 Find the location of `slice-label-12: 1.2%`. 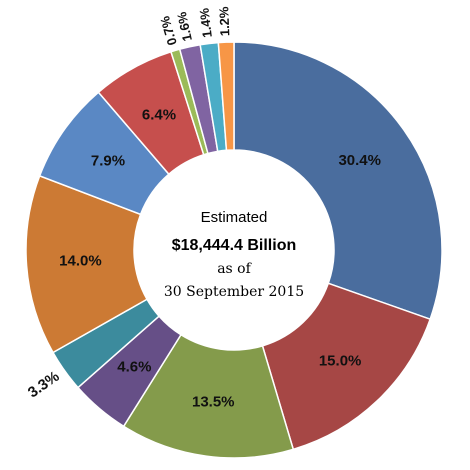

slice-label-12: 1.2% is located at coordinates (224, 21).